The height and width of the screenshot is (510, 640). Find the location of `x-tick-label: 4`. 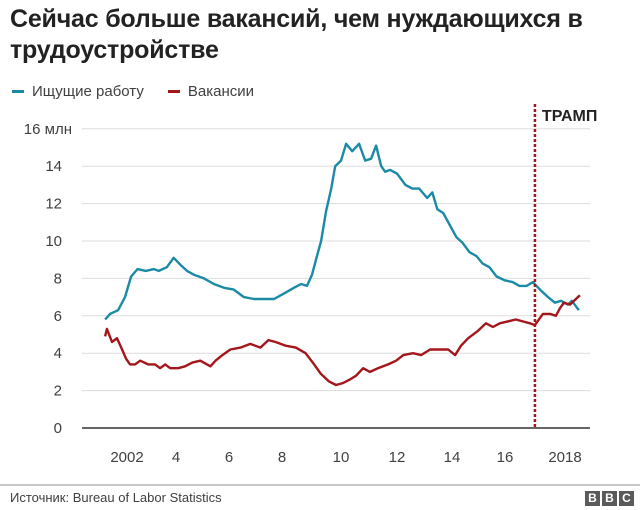

x-tick-label: 4 is located at coordinates (176, 457).